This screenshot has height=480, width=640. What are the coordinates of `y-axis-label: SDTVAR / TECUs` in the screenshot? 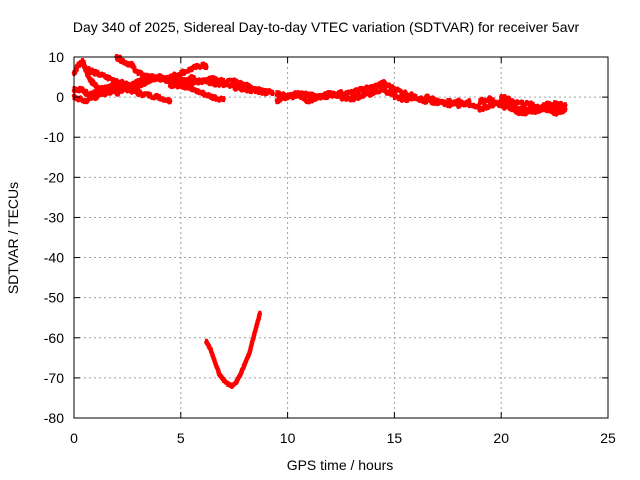 It's located at (13, 238).